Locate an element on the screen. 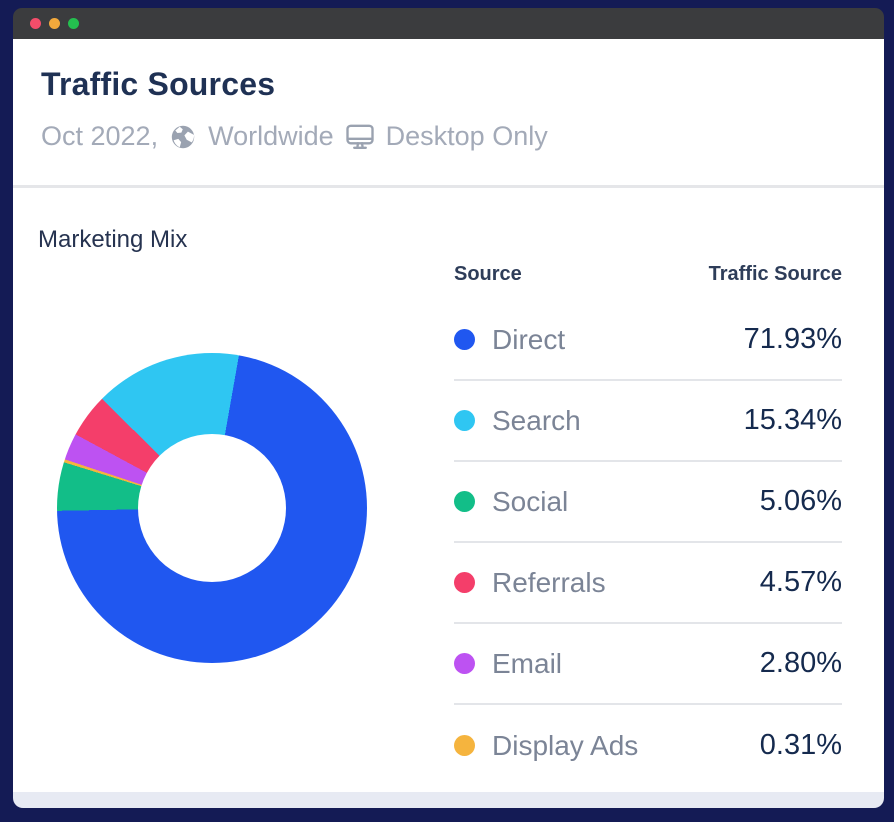  legend-label: Direct is located at coordinates (529, 339).